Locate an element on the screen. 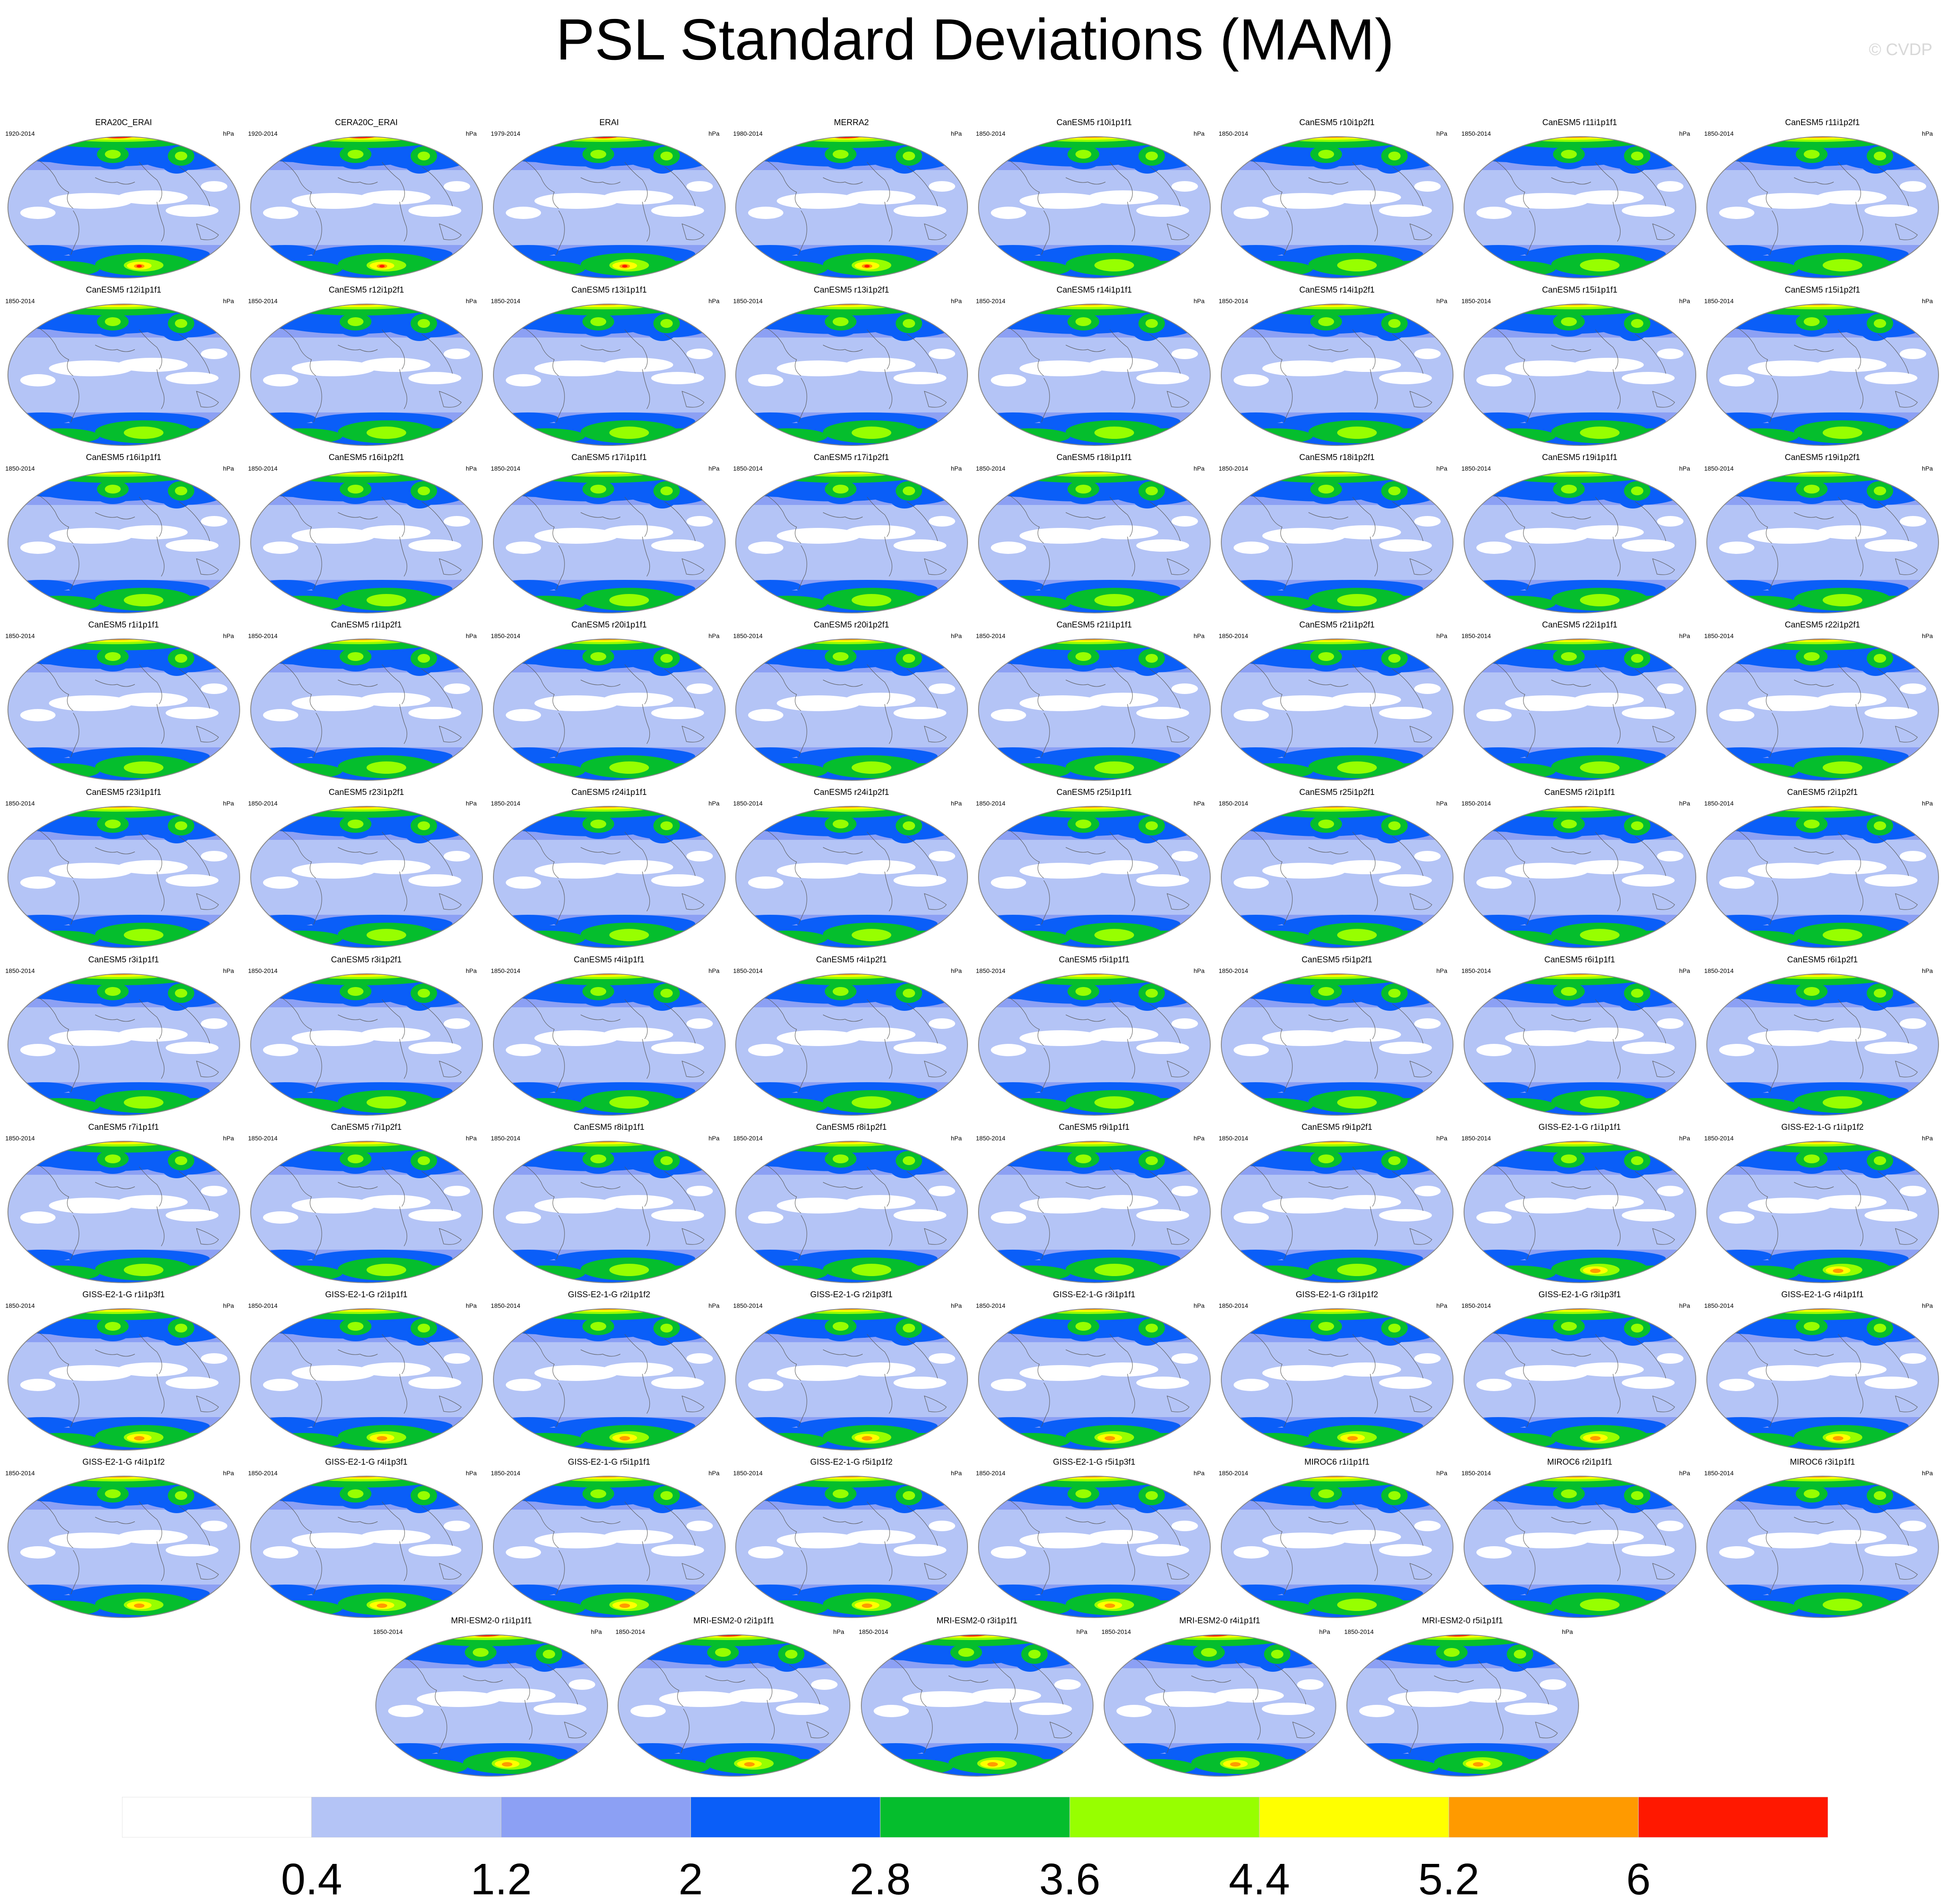 The width and height of the screenshot is (1950, 1904). map-panel: CanESM5 r21i1p1f1 1850-2014 hPa is located at coordinates (1094, 701).